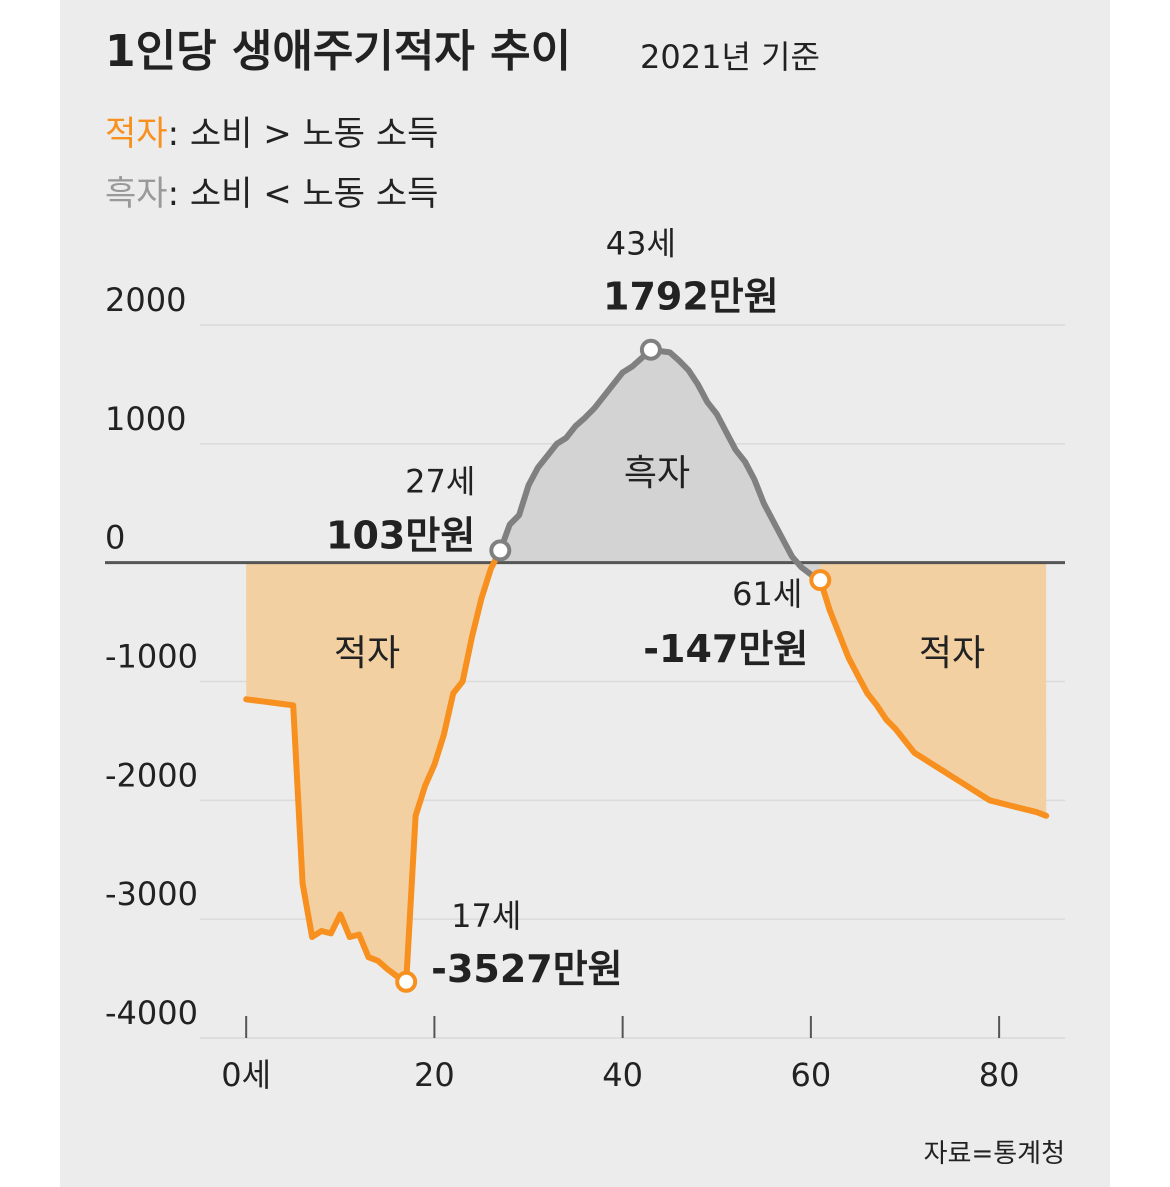 Image resolution: width=1170 pixels, height=1187 pixels. I want to click on annotation-age: 17세, so click(486, 916).